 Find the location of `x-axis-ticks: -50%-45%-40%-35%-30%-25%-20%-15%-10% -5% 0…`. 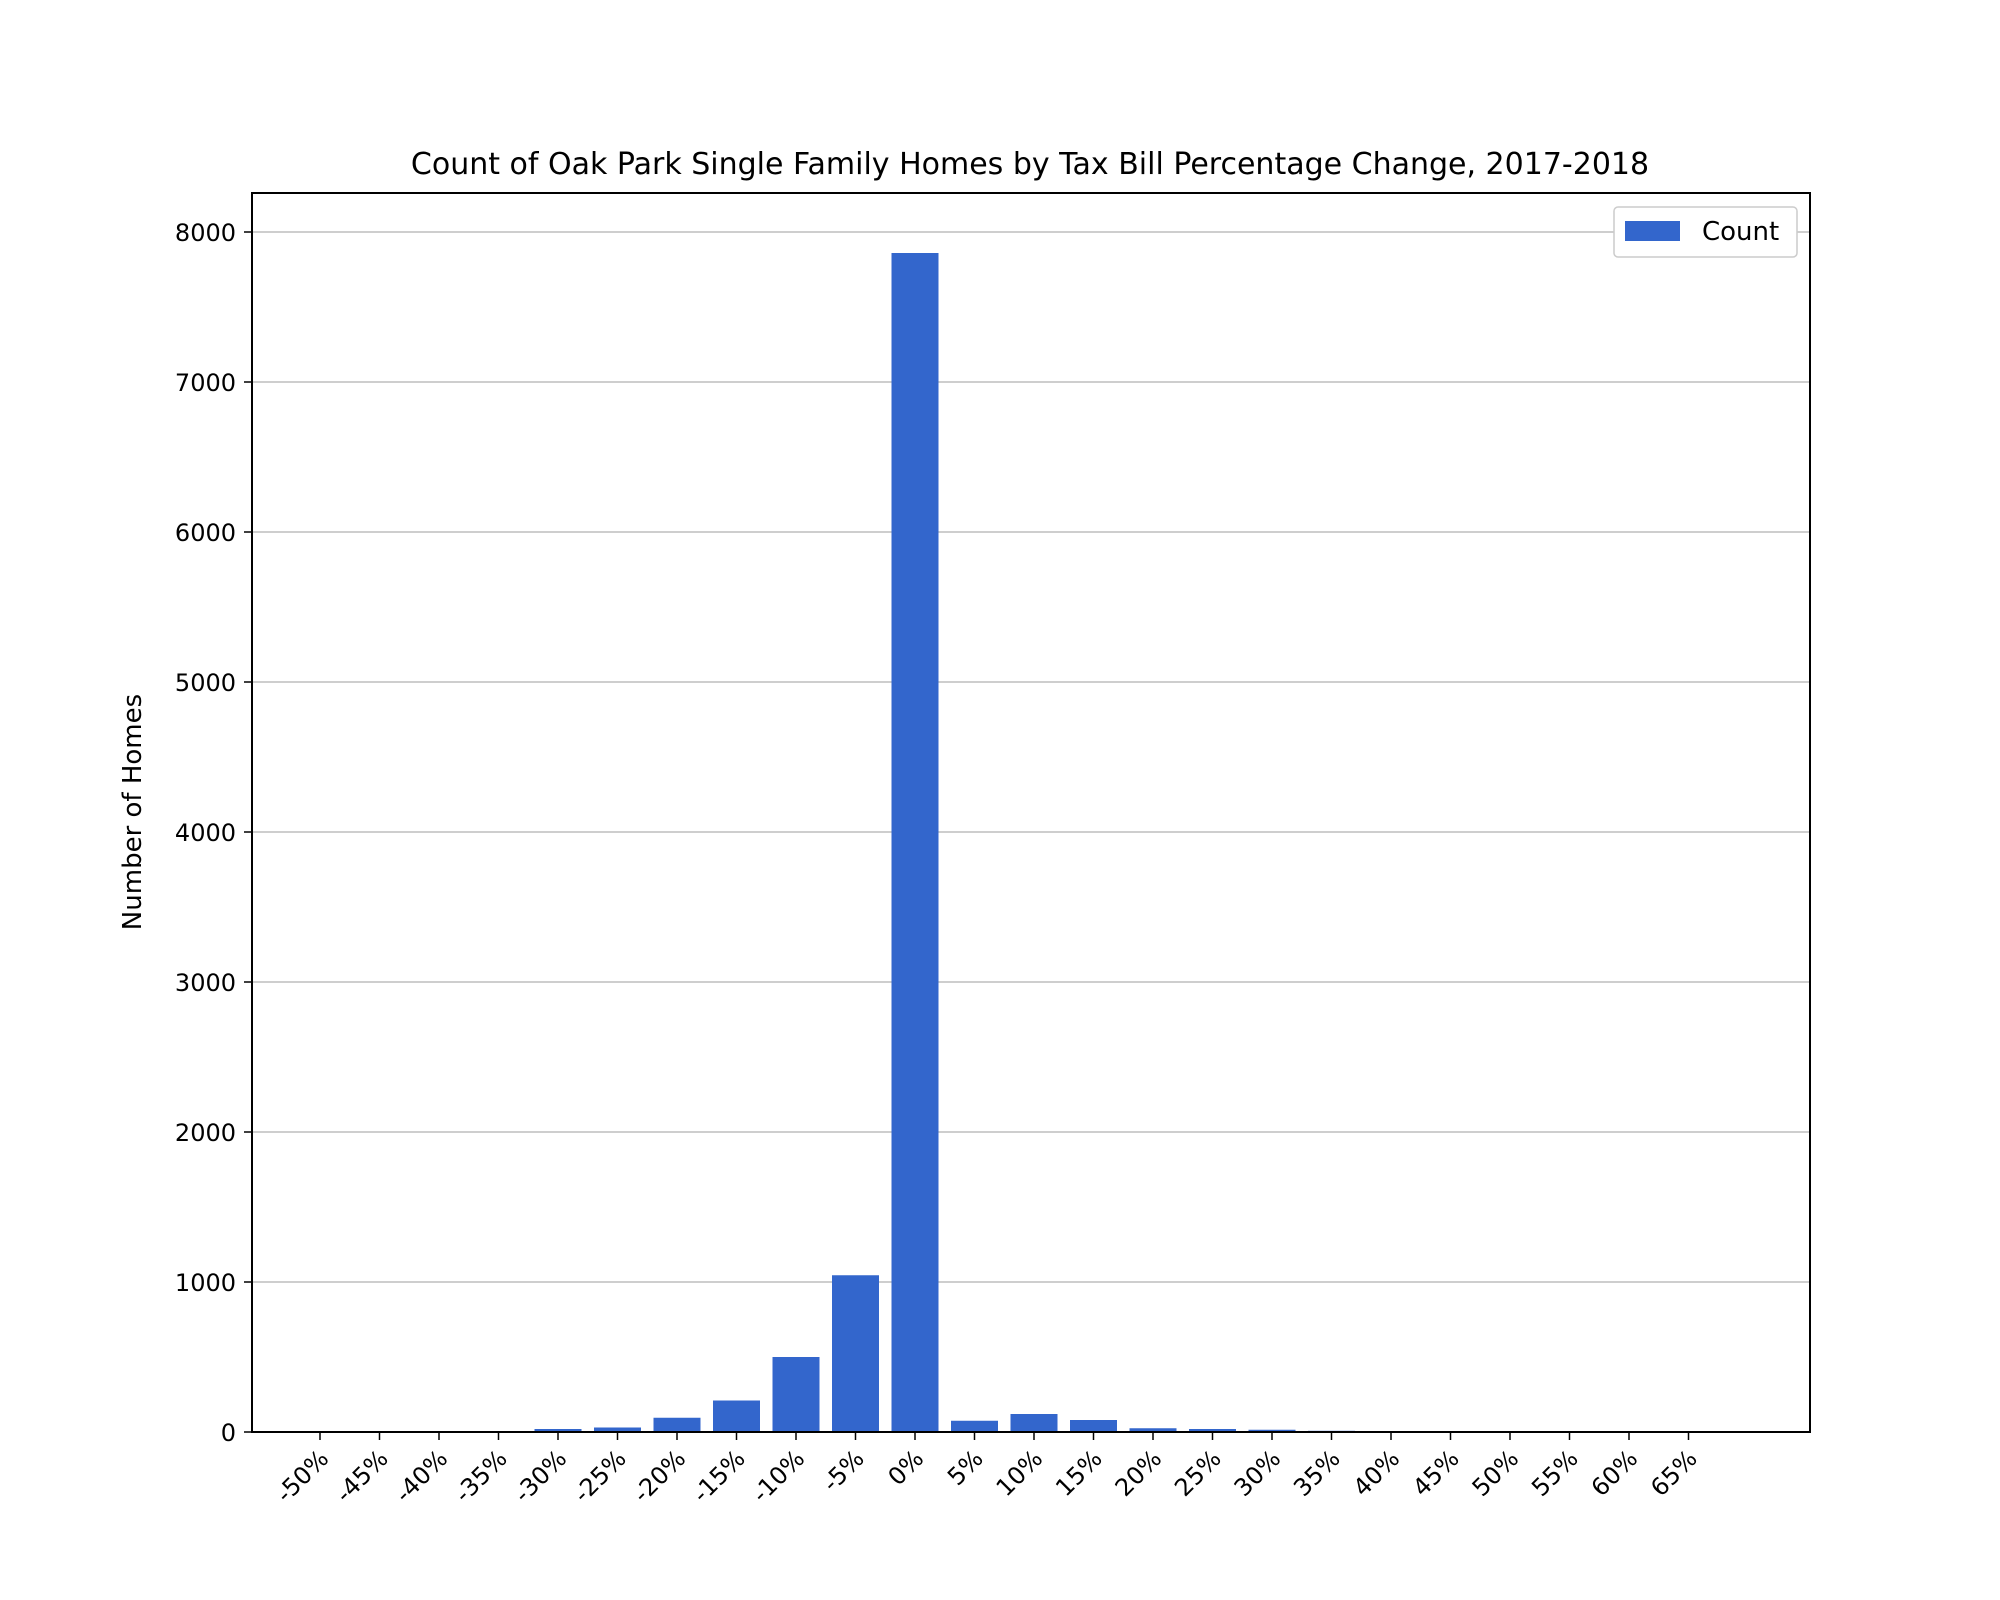

x-axis-ticks: -50%-45%-40%-35%-30%-25%-20%-15%-10% -5% 0… is located at coordinates (987, 1470).